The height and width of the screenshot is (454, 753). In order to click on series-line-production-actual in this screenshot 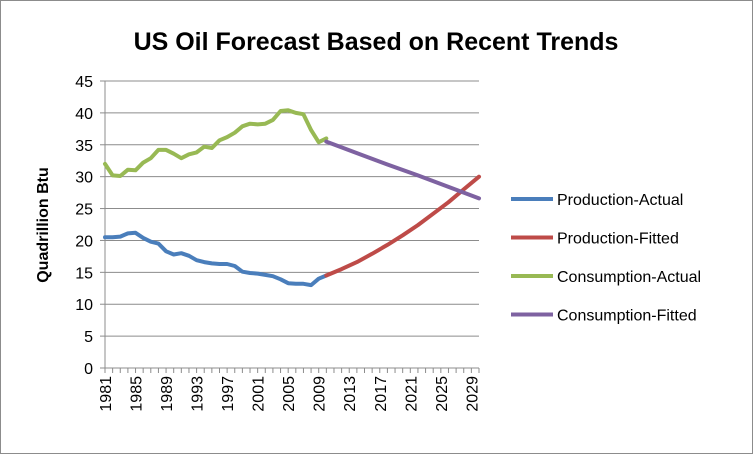, I will do `click(216, 259)`.